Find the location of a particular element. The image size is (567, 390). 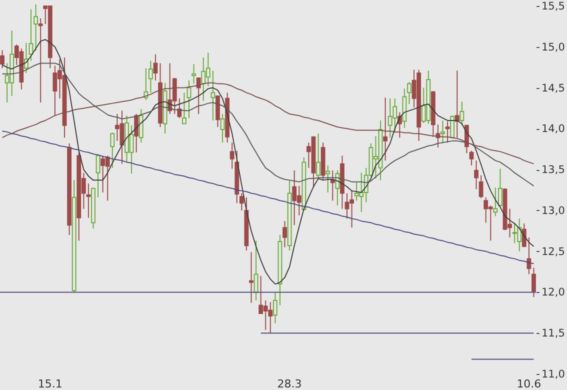

y-tick-label: 13,0 is located at coordinates (553, 210).